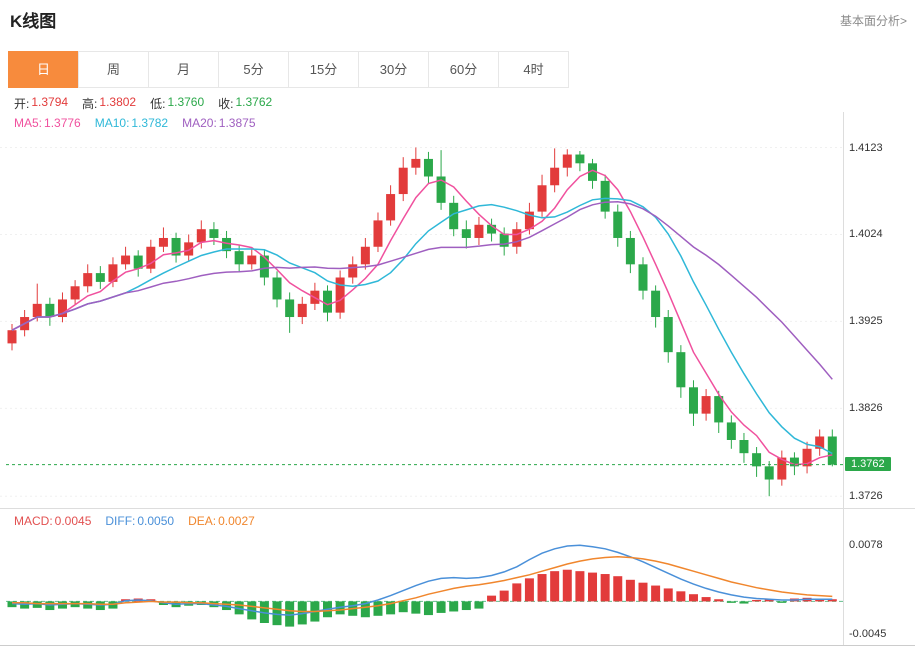  I want to click on ohlc-low: 低: 1.3760, so click(177, 103).